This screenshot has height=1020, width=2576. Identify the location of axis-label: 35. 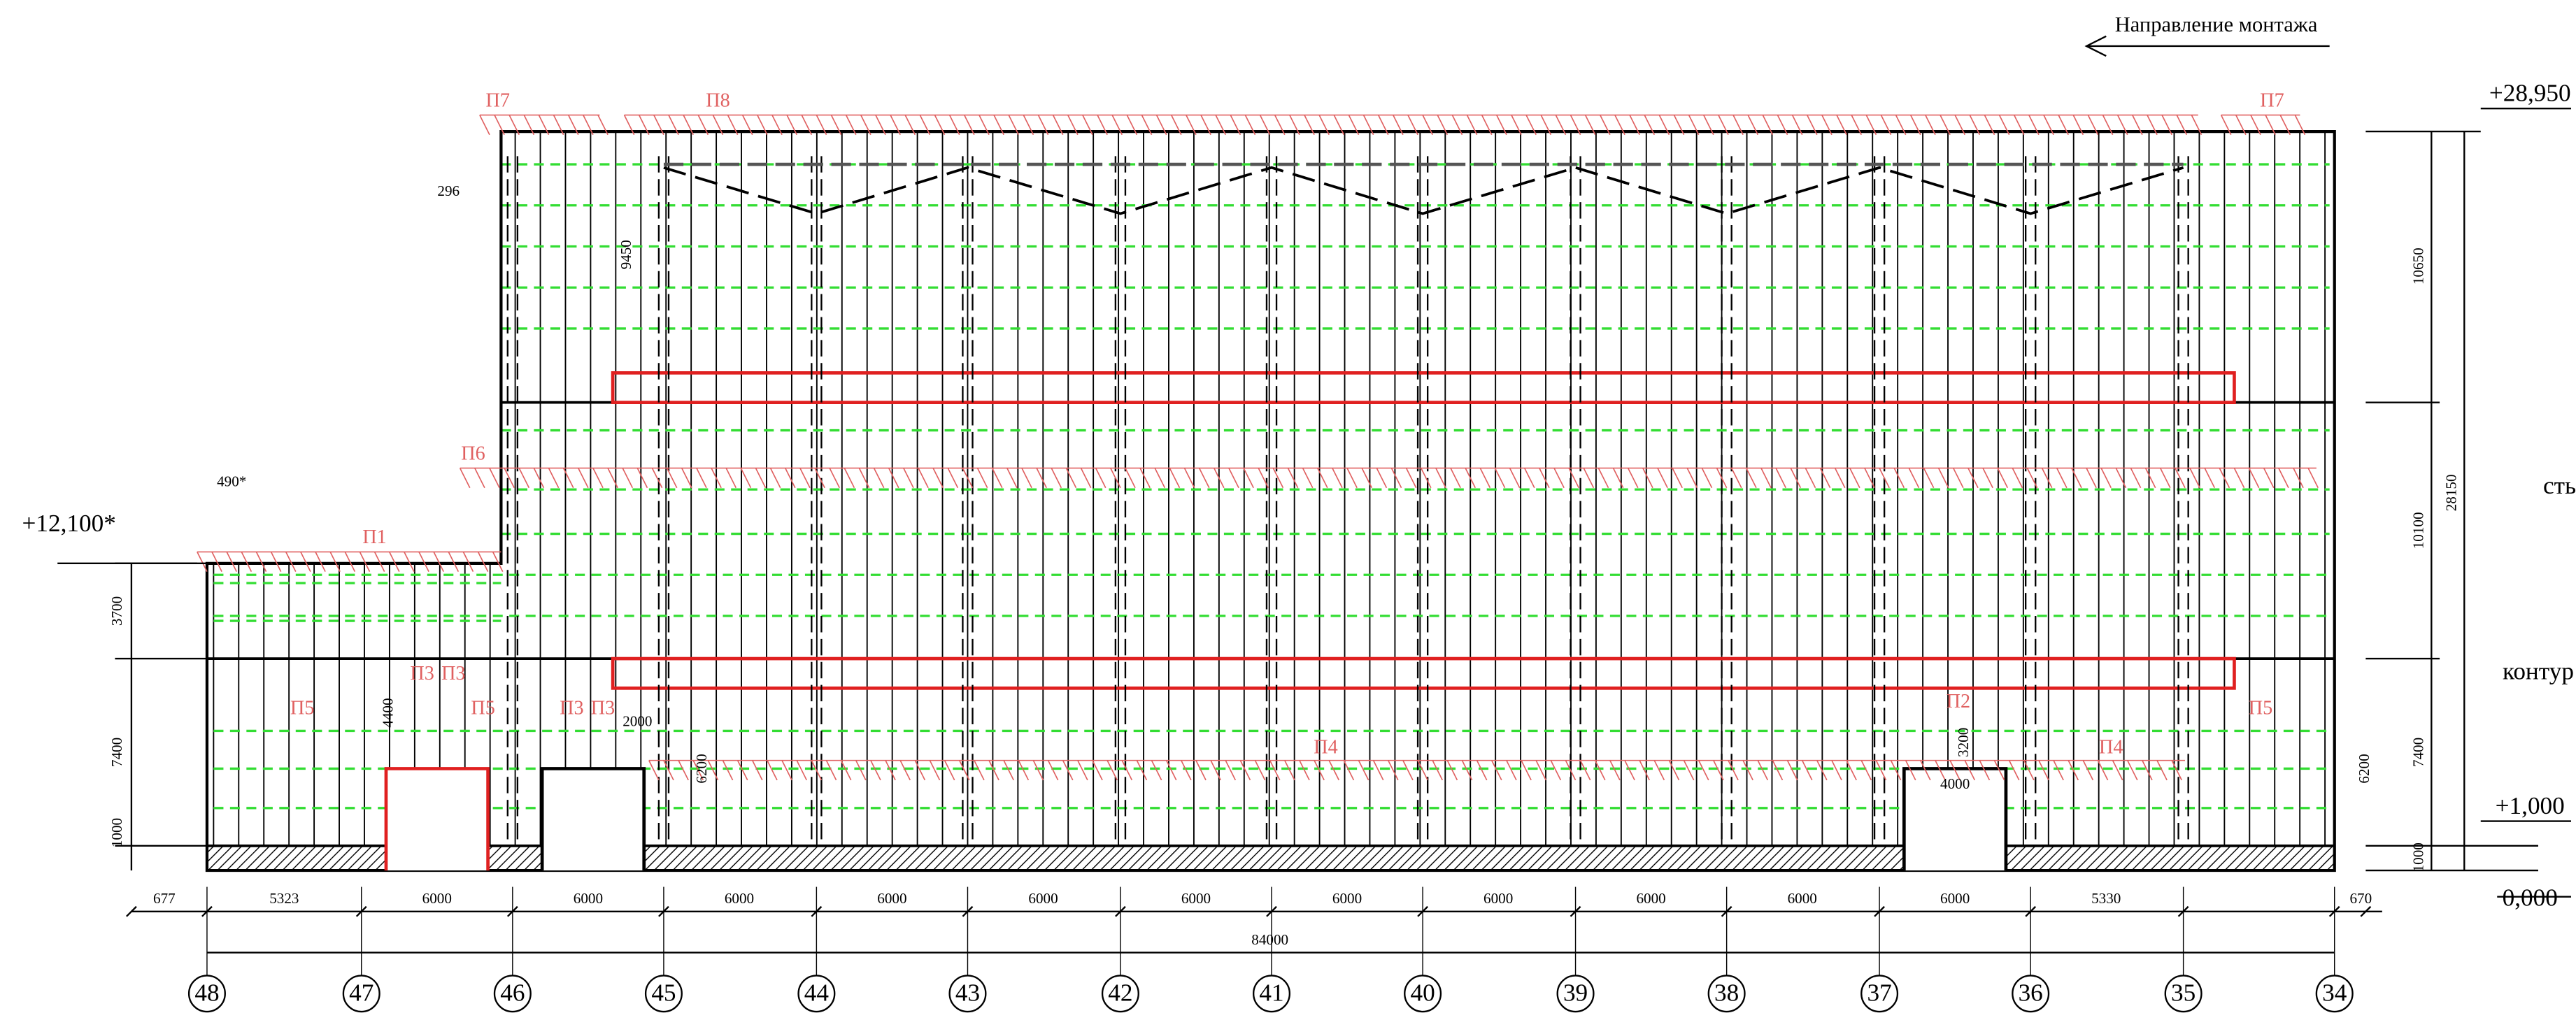
(2183, 993).